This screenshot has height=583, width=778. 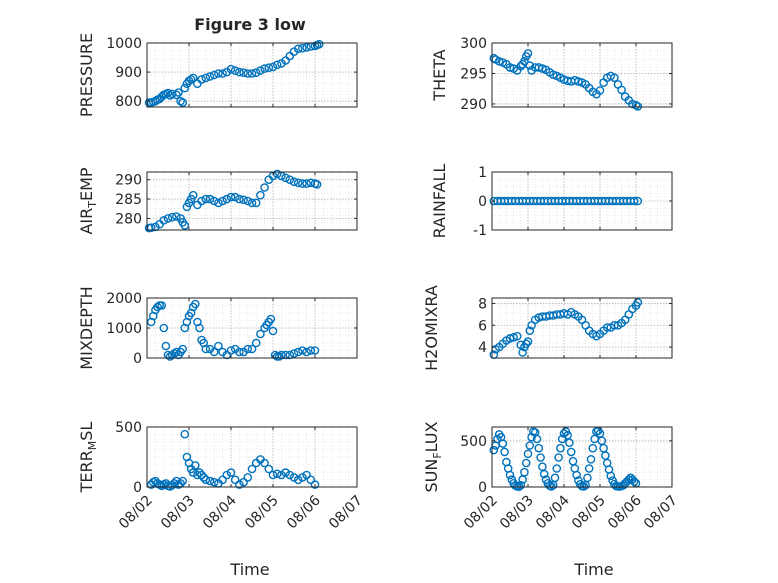 What do you see at coordinates (593, 569) in the screenshot?
I see `x-axis-label-right: Time` at bounding box center [593, 569].